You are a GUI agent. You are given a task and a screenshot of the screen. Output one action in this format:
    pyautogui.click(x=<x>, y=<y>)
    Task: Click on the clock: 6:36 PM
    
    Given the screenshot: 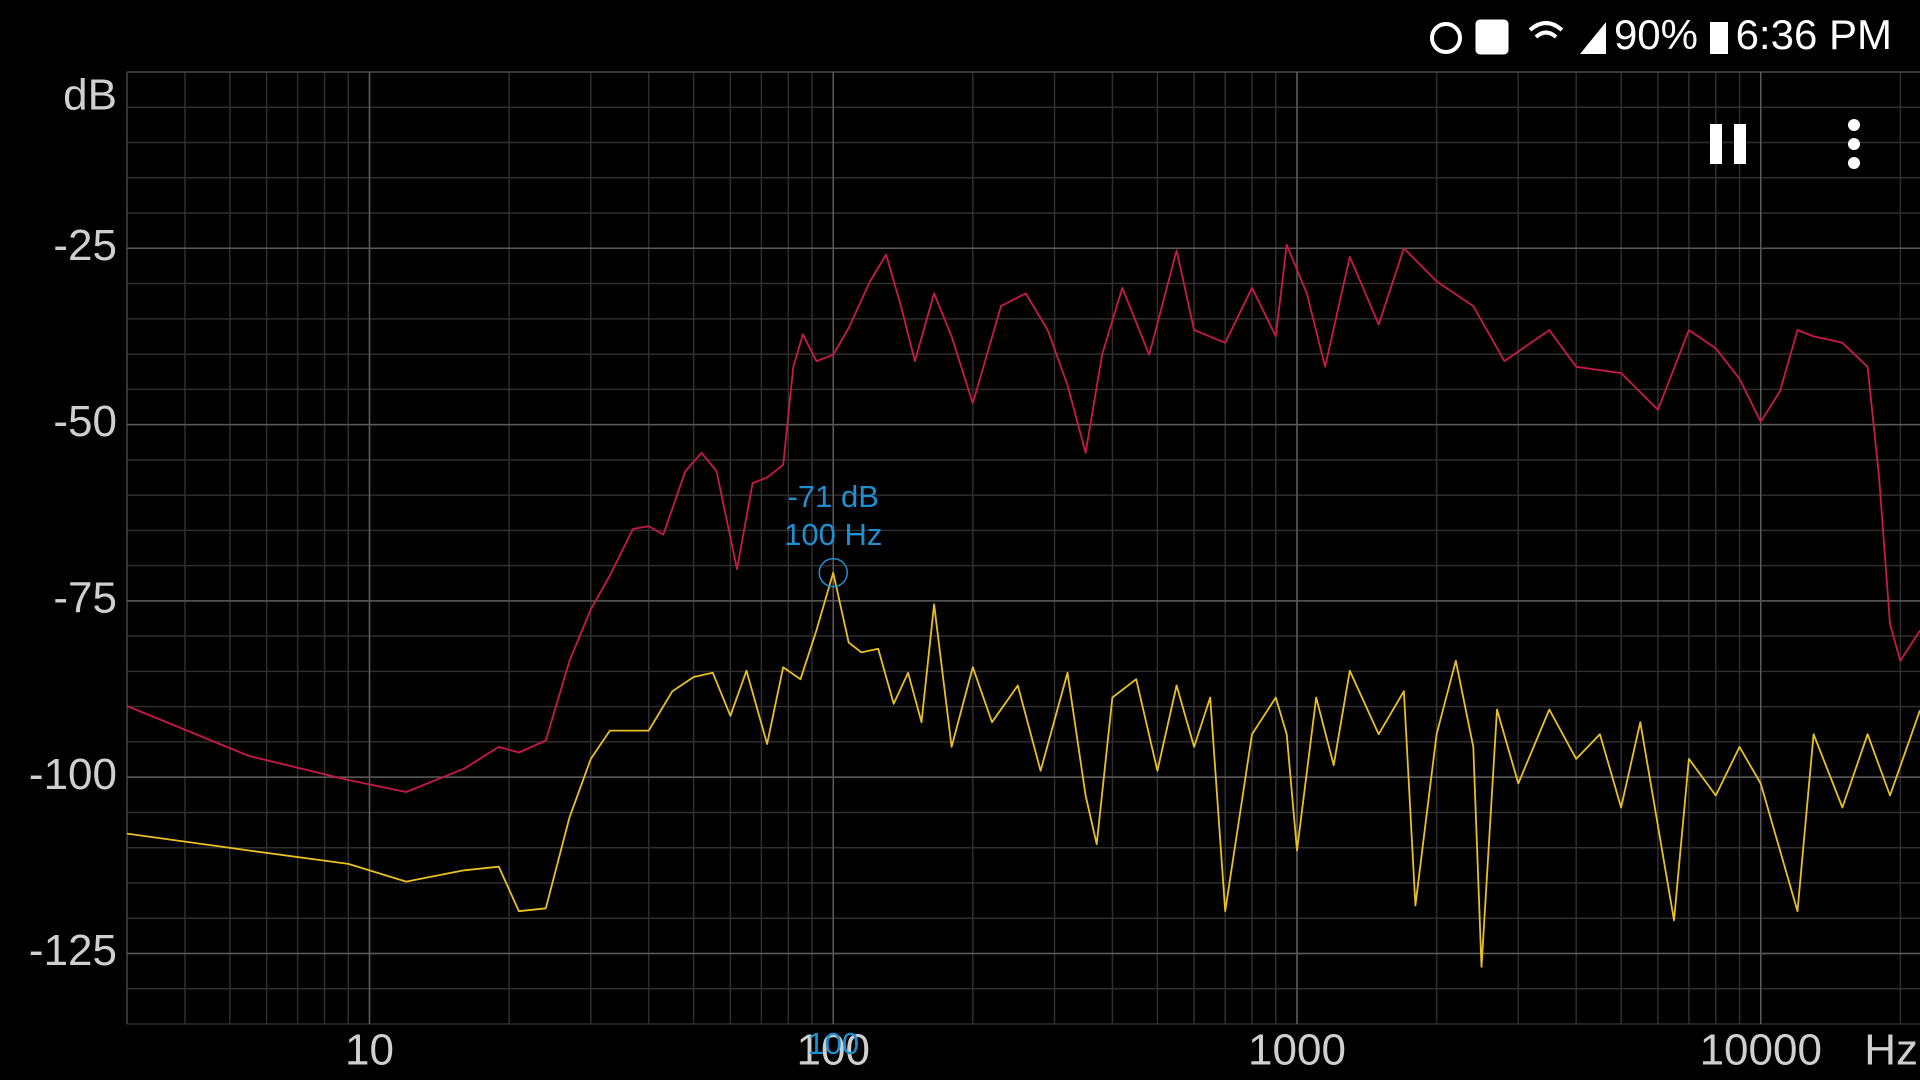 What is the action you would take?
    pyautogui.click(x=1814, y=34)
    